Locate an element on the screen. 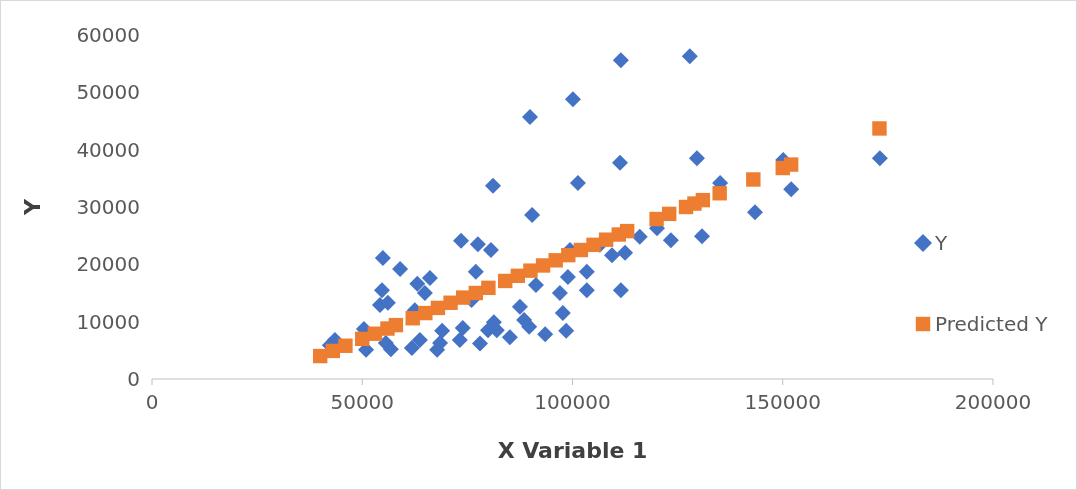 This screenshot has width=1077, height=490. x-tick-label: 100000 is located at coordinates (572, 402).